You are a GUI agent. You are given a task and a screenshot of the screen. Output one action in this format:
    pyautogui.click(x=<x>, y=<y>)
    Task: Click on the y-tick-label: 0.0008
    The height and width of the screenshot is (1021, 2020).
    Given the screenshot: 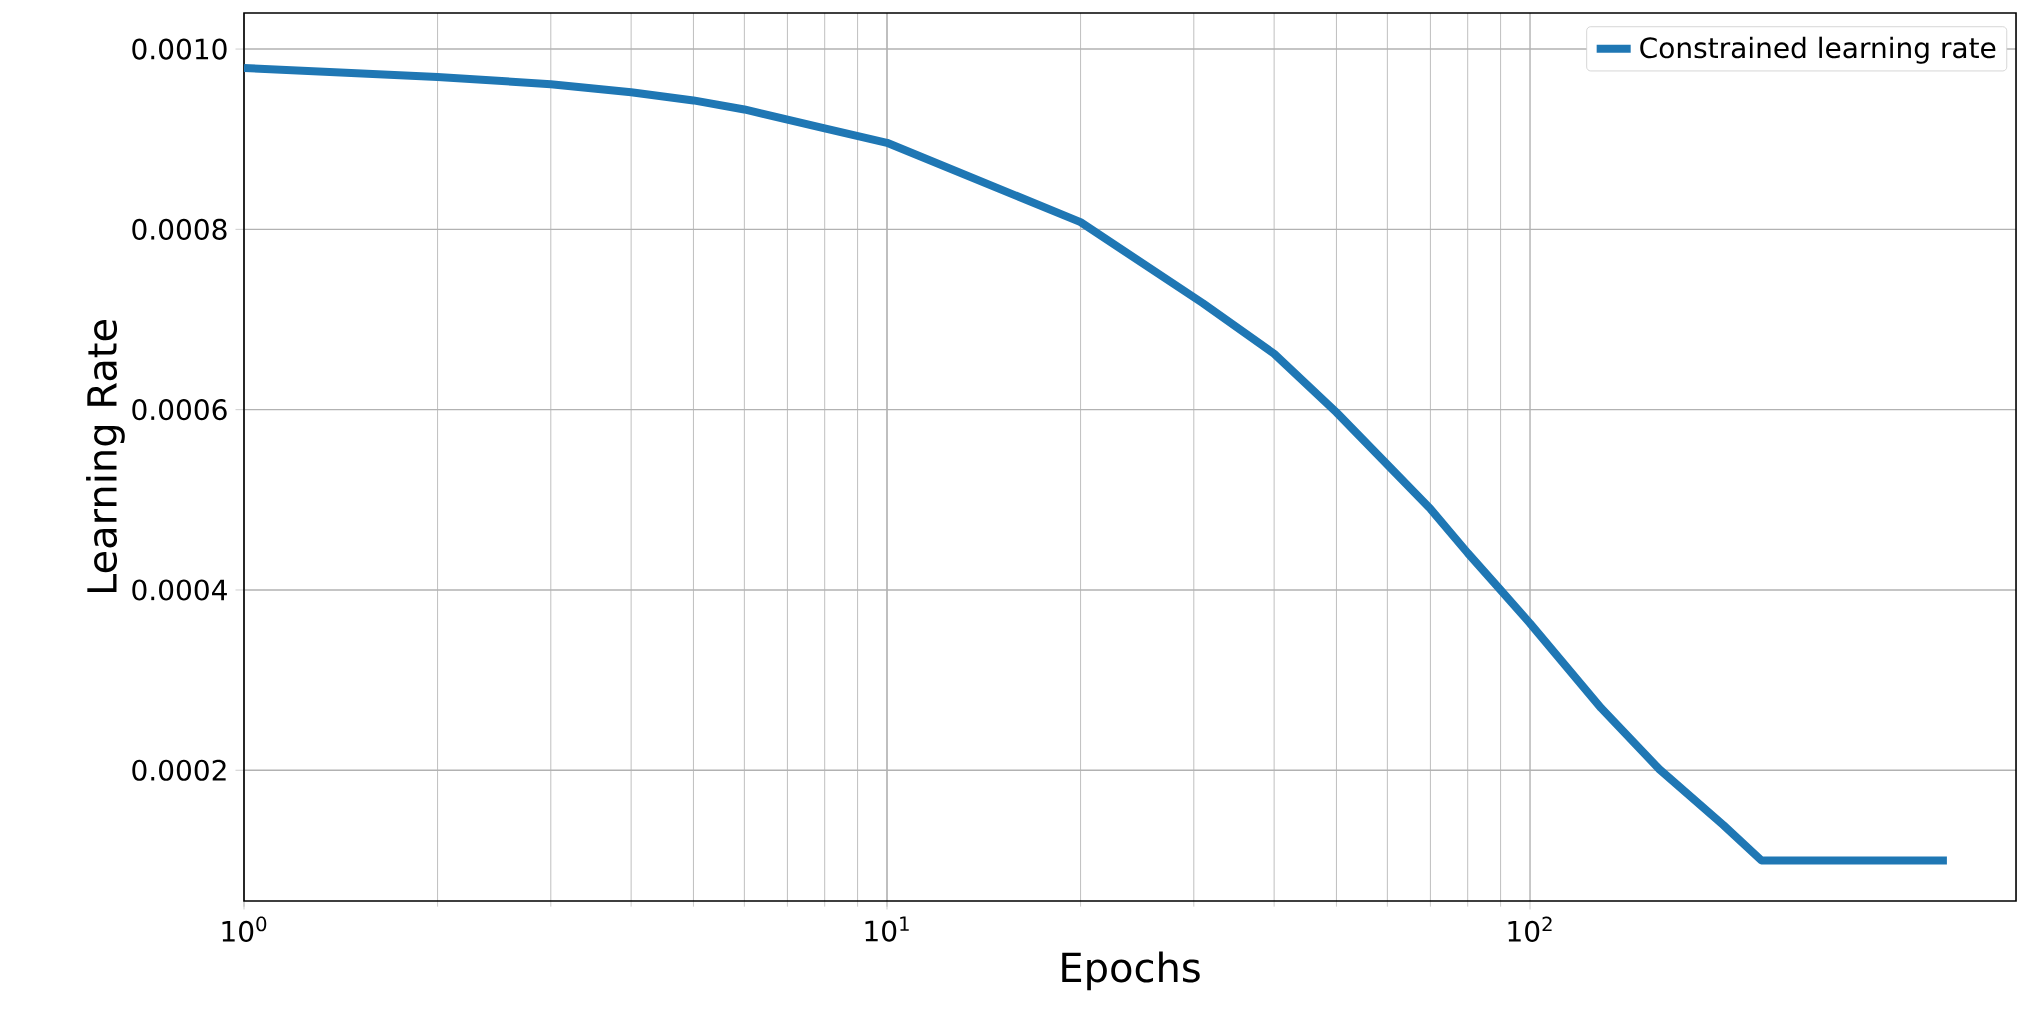 What is the action you would take?
    pyautogui.click(x=179, y=229)
    